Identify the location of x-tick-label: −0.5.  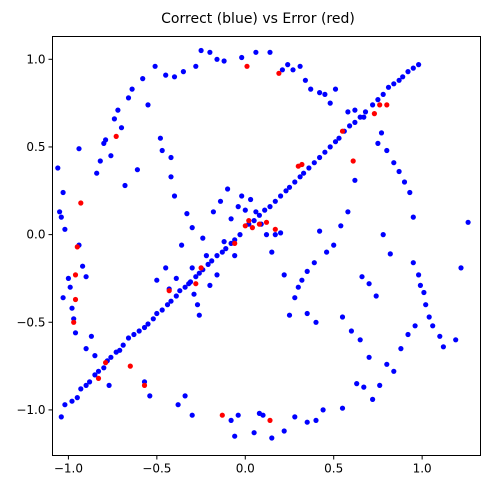
(156, 469).